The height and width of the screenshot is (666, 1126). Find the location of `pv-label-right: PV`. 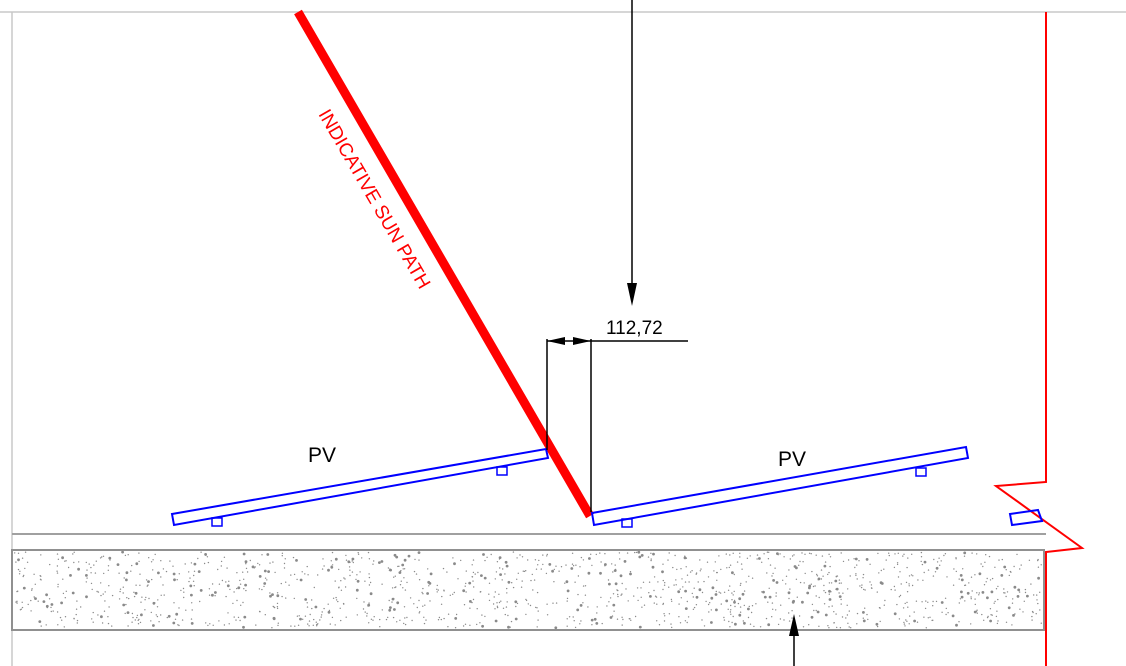

pv-label-right: PV is located at coordinates (792, 459).